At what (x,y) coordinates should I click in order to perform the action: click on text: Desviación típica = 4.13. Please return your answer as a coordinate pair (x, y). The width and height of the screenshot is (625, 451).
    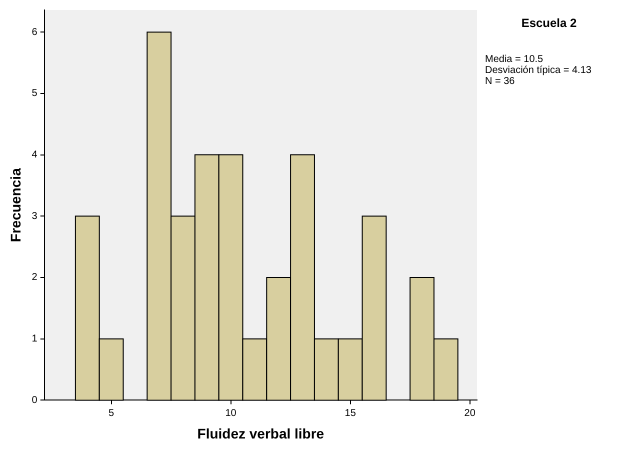
    Looking at the image, I should click on (538, 70).